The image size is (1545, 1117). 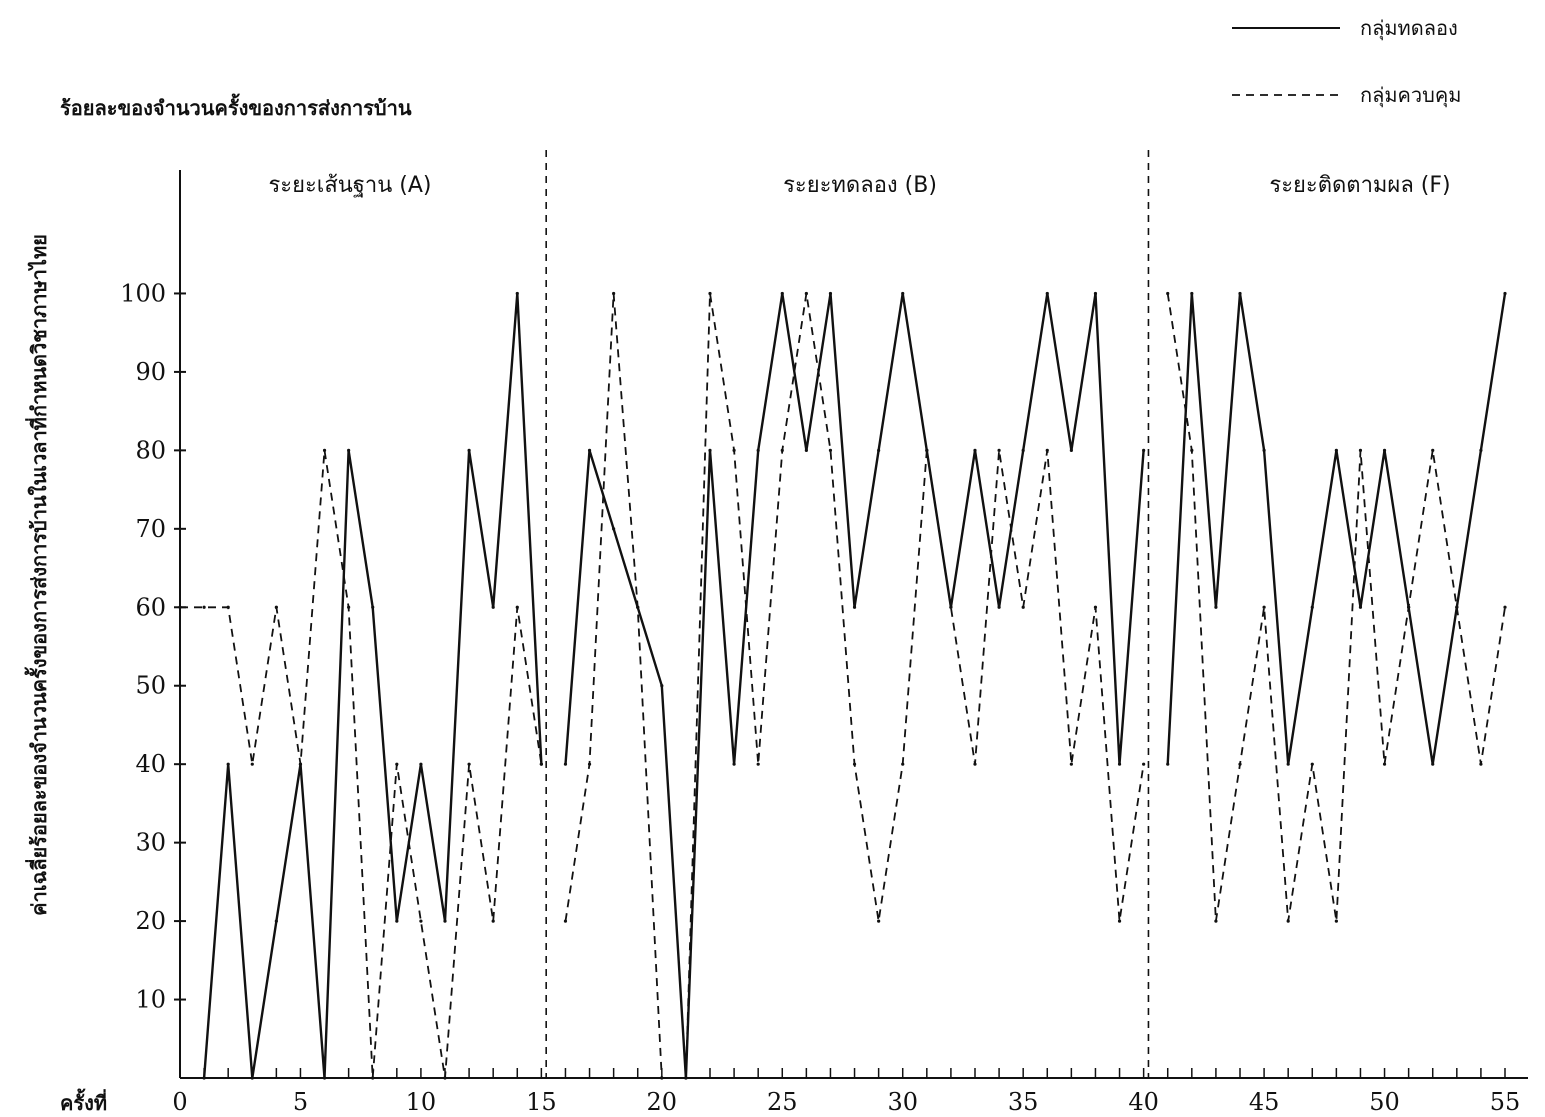 What do you see at coordinates (150, 607) in the screenshot?
I see `y-tick-label: 60` at bounding box center [150, 607].